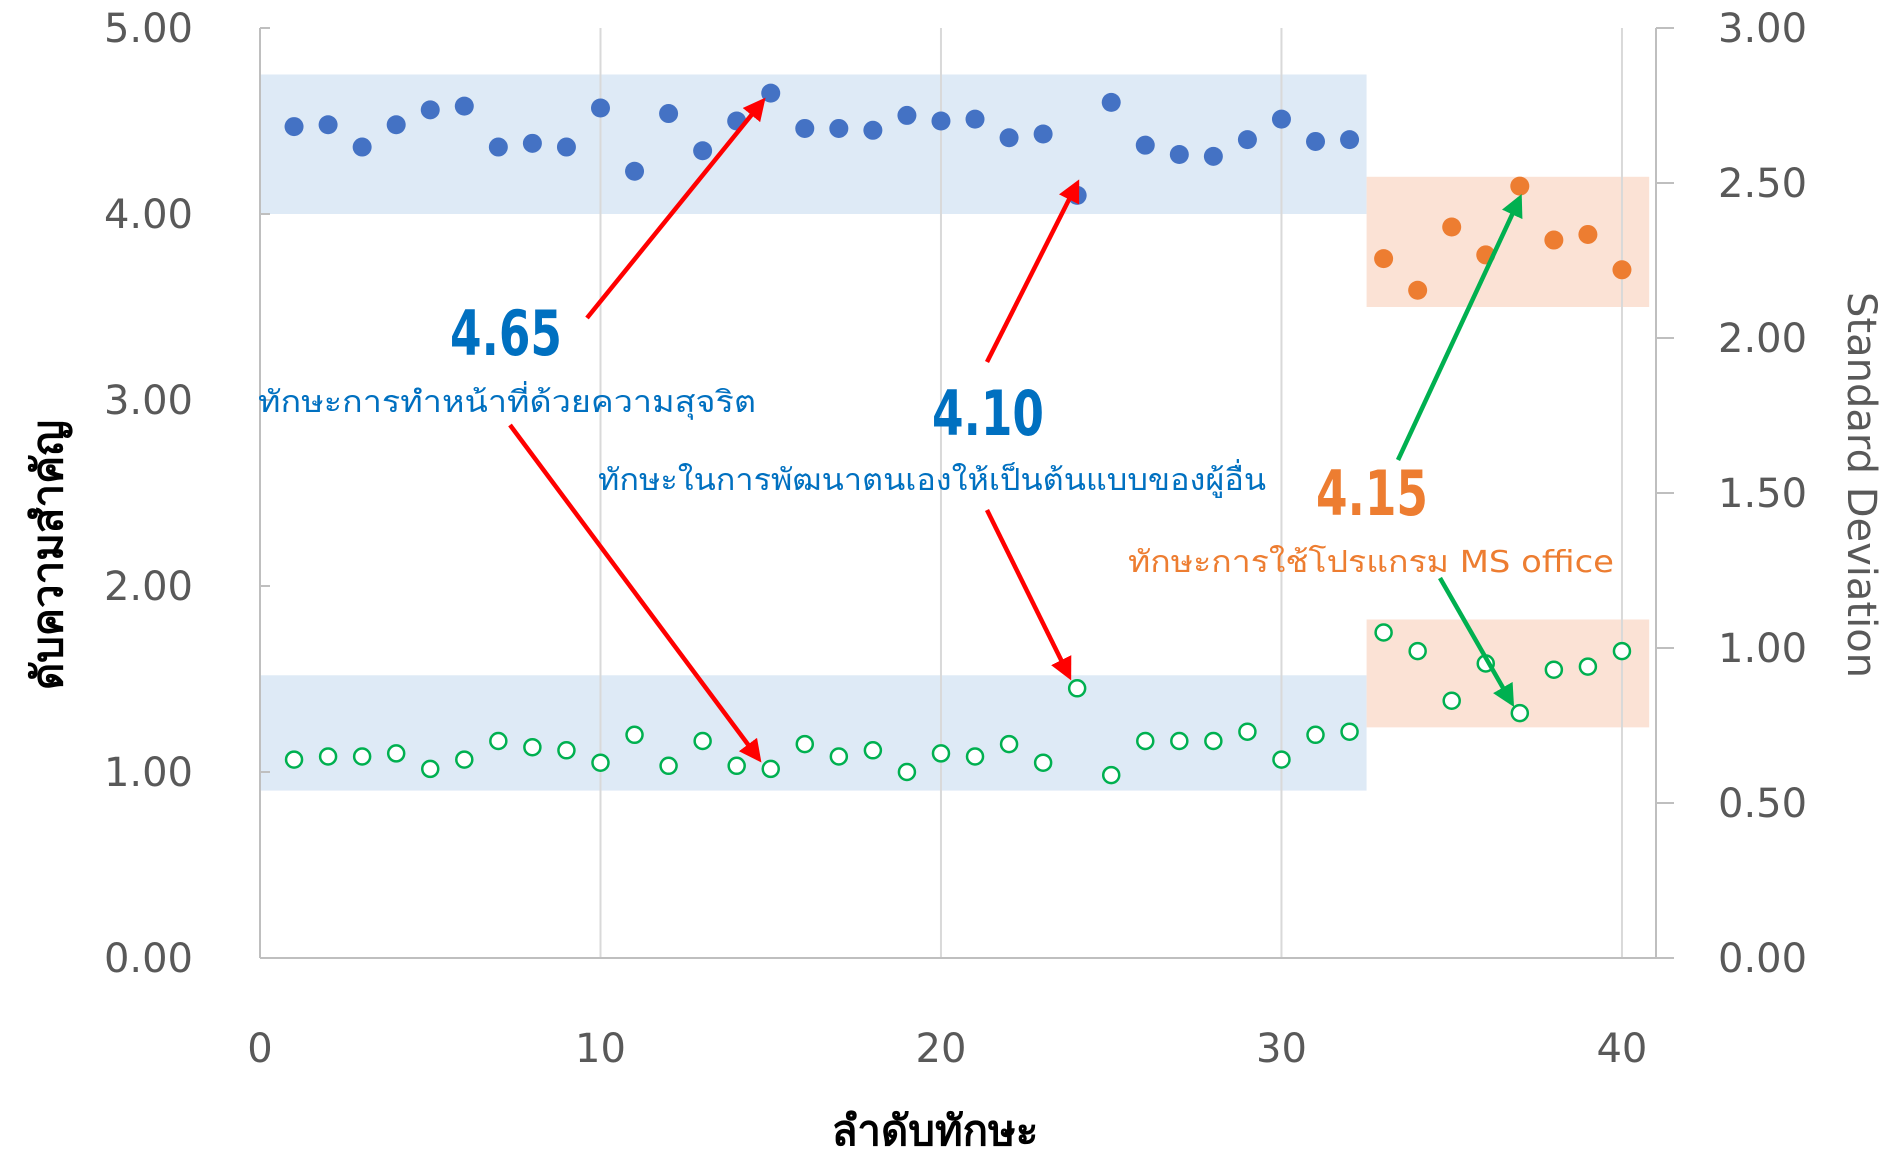 This screenshot has width=1889, height=1151. I want to click on annotation-value-2: 4.10, so click(988, 413).